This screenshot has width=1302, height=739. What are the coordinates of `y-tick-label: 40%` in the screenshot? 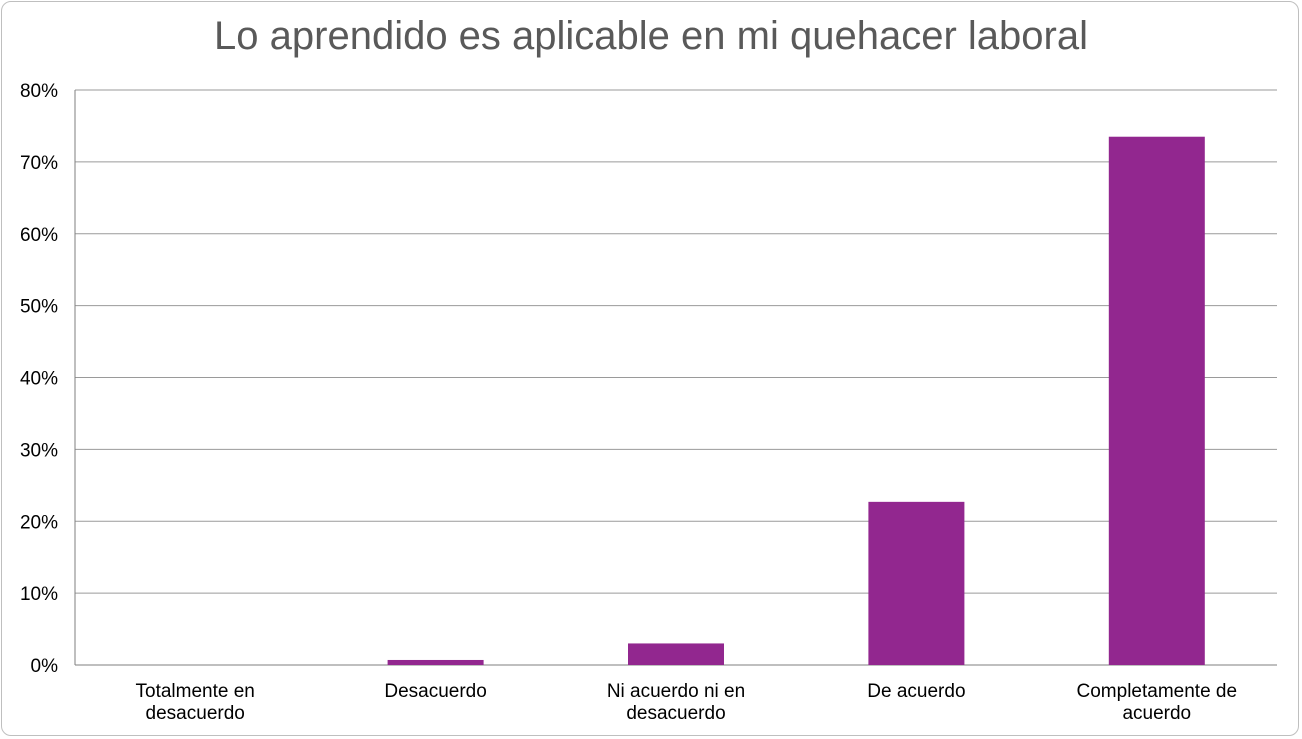 It's located at (39, 379).